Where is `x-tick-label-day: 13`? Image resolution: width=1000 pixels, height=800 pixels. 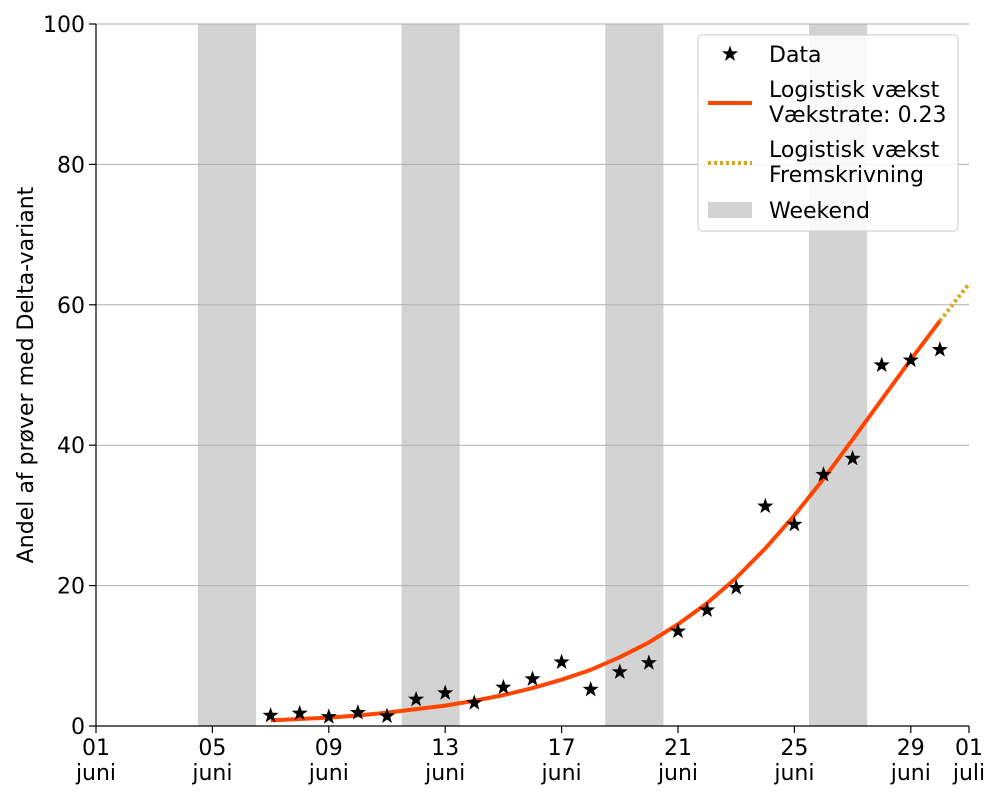 x-tick-label-day: 13 is located at coordinates (445, 748).